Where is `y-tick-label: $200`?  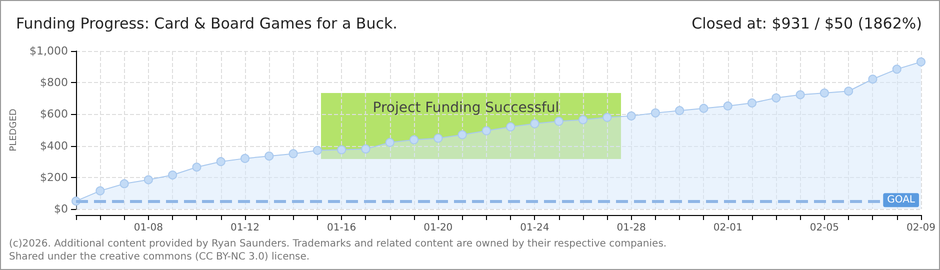
y-tick-label: $200 is located at coordinates (54, 177).